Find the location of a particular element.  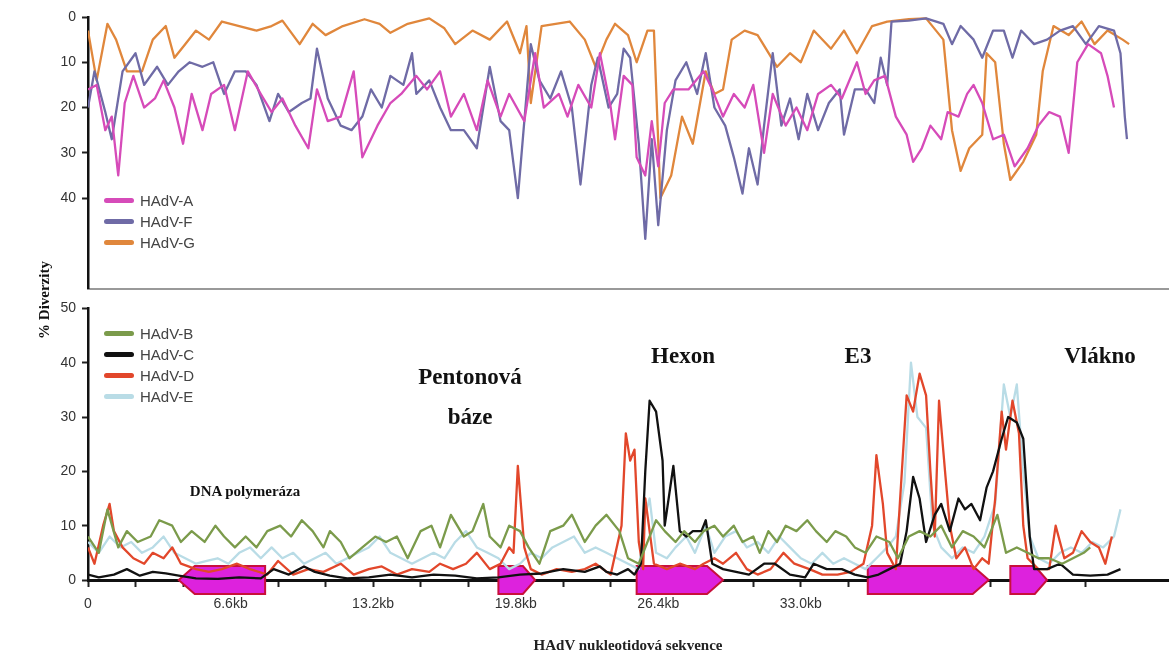

legend-label: HAdV-A is located at coordinates (167, 200).